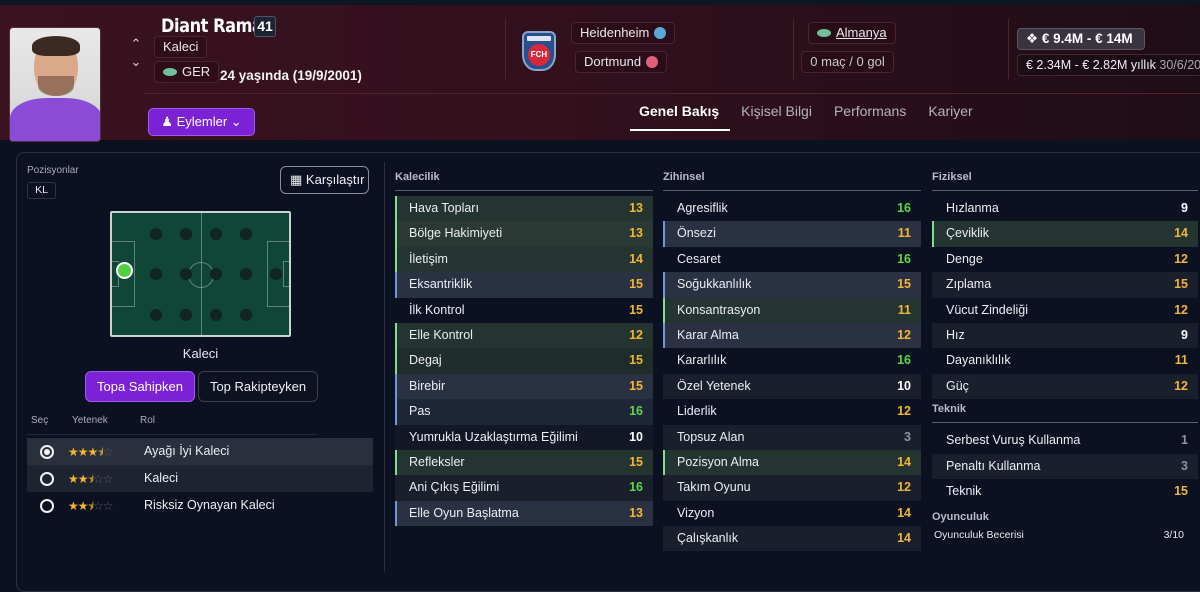  What do you see at coordinates (335, 179) in the screenshot?
I see `compare-label: Karşılaştır` at bounding box center [335, 179].